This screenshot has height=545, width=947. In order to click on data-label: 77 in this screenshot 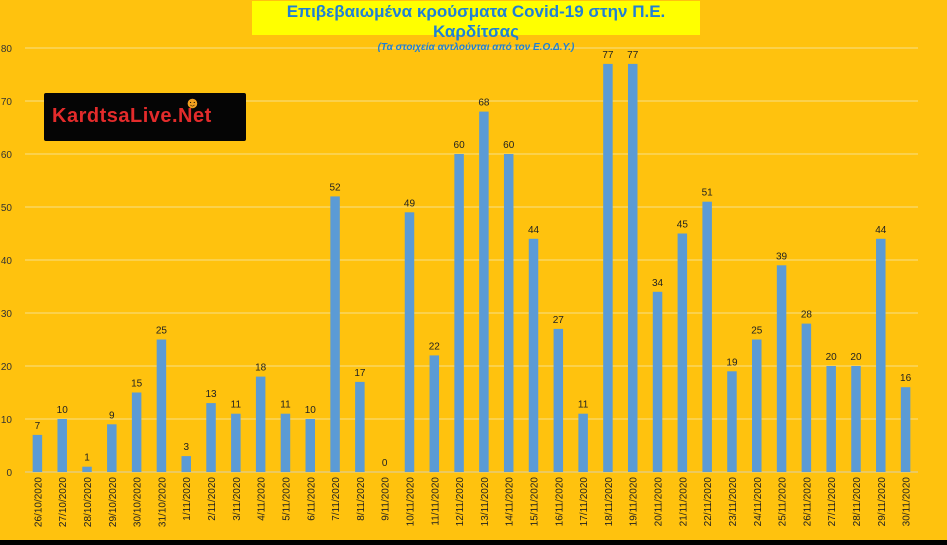, I will do `click(608, 55)`.